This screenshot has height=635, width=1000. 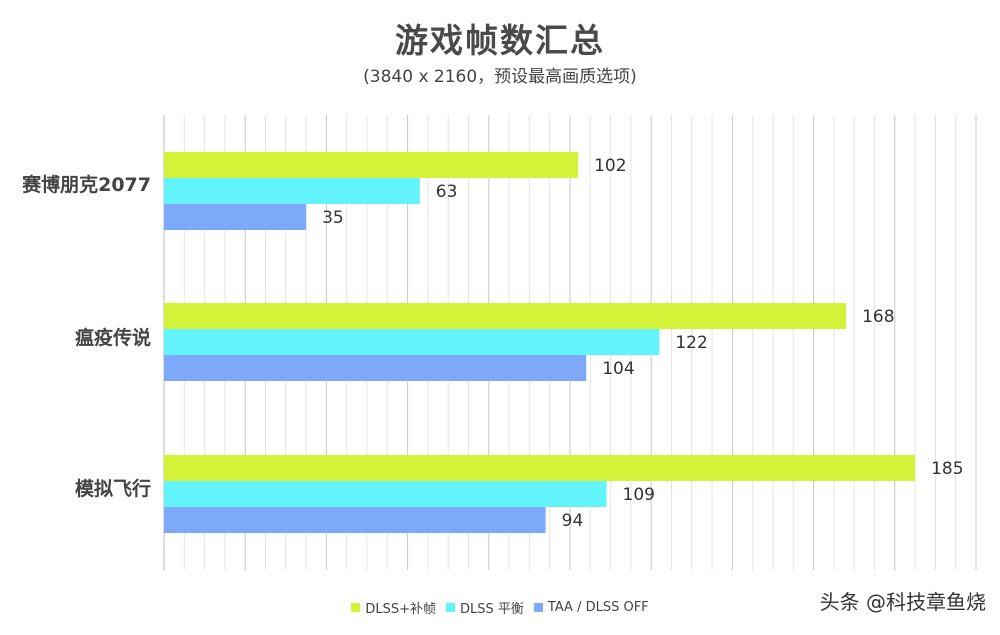 I want to click on watermark: 头条 @科技章鱼烧, so click(x=902, y=602).